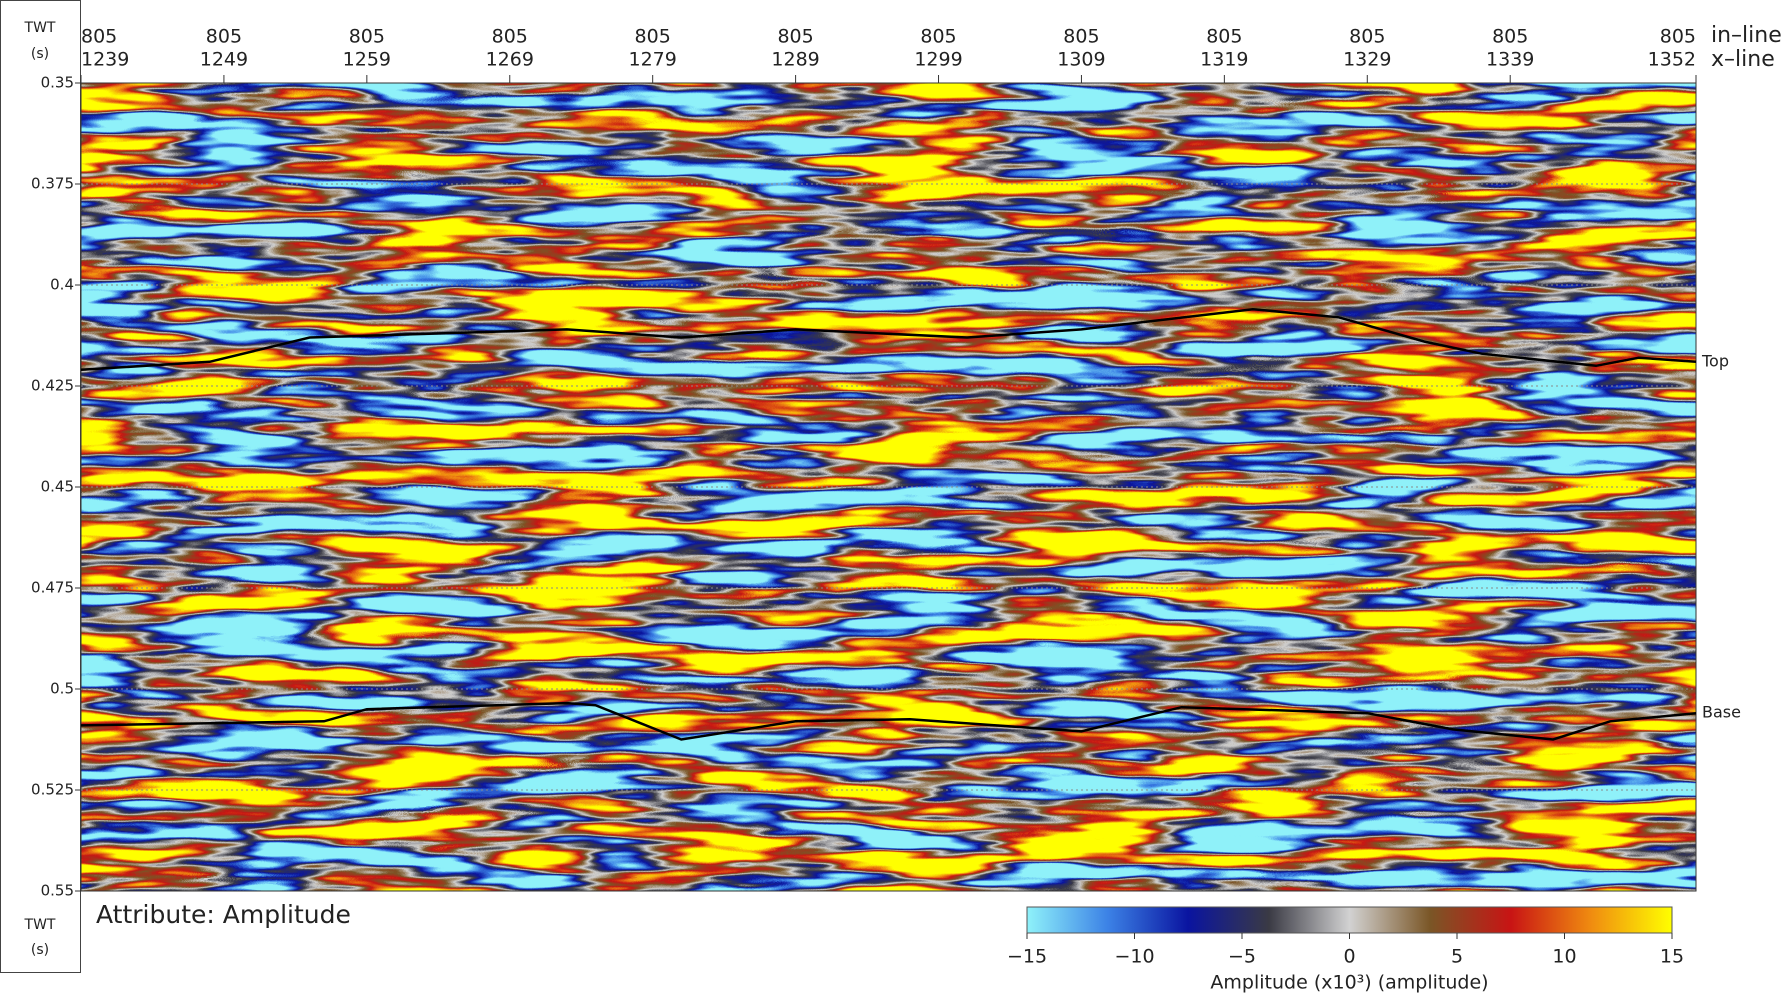 The width and height of the screenshot is (1785, 998). I want to click on y-tick-label: 0.55, so click(57, 891).